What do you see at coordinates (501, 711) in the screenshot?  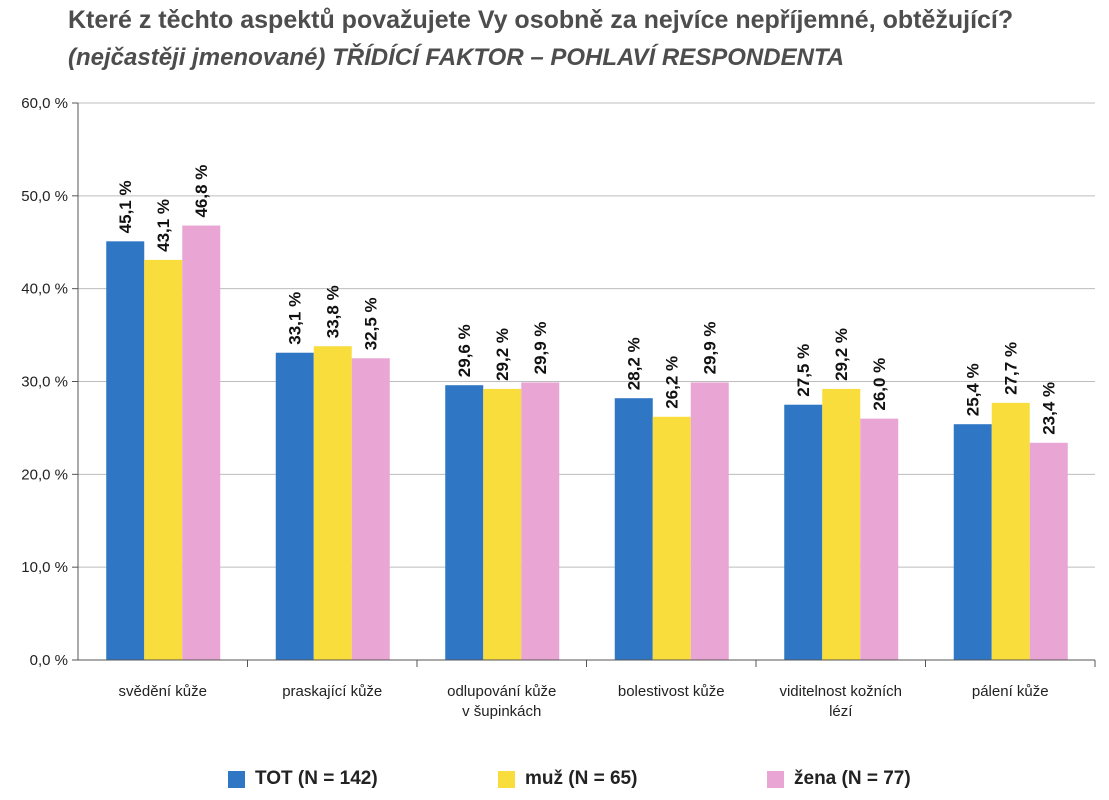 I see `x-category-label: v šupinkách` at bounding box center [501, 711].